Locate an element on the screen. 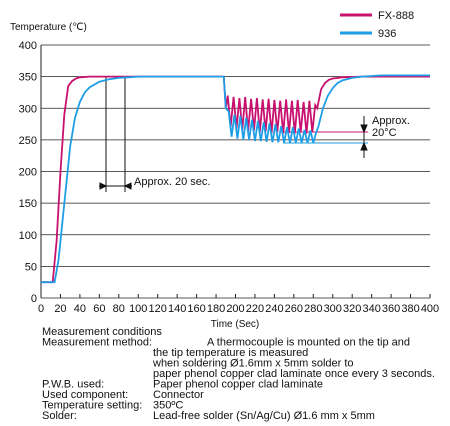 This screenshot has width=450, height=426. annotation: 20°C is located at coordinates (384, 133).